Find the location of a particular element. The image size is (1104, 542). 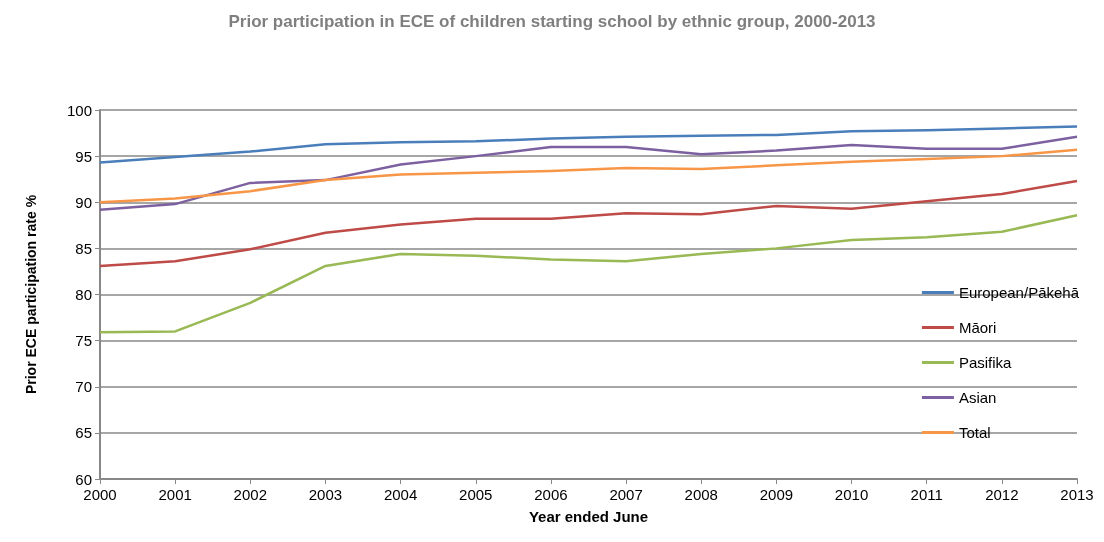

legend-label: Asian is located at coordinates (977, 397).